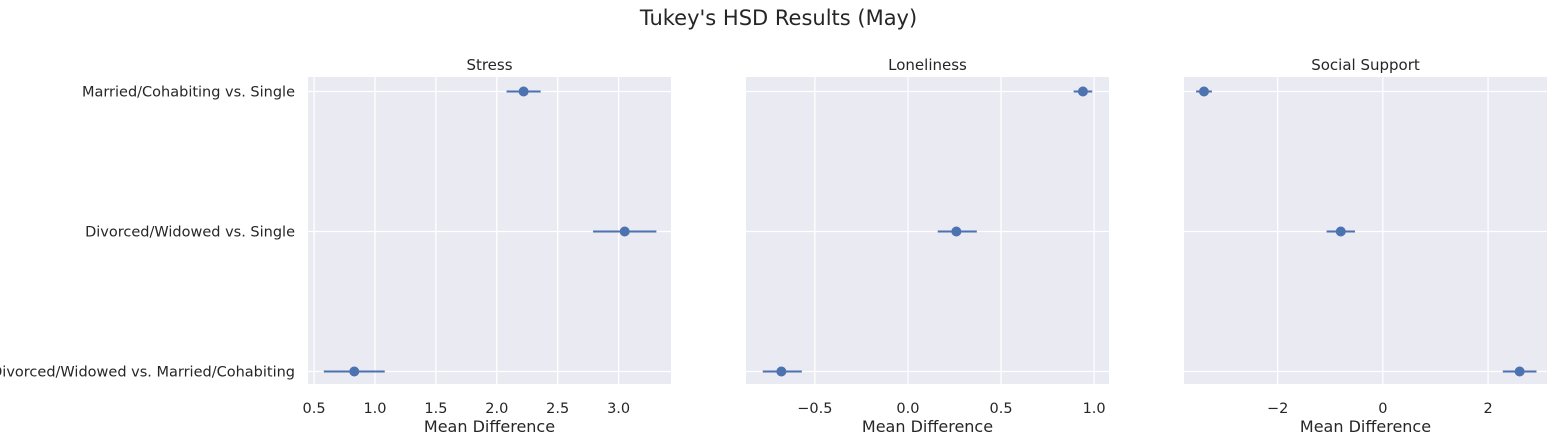  Describe the element at coordinates (557, 409) in the screenshot. I see `x-tick-label-stress: 2.5` at that location.